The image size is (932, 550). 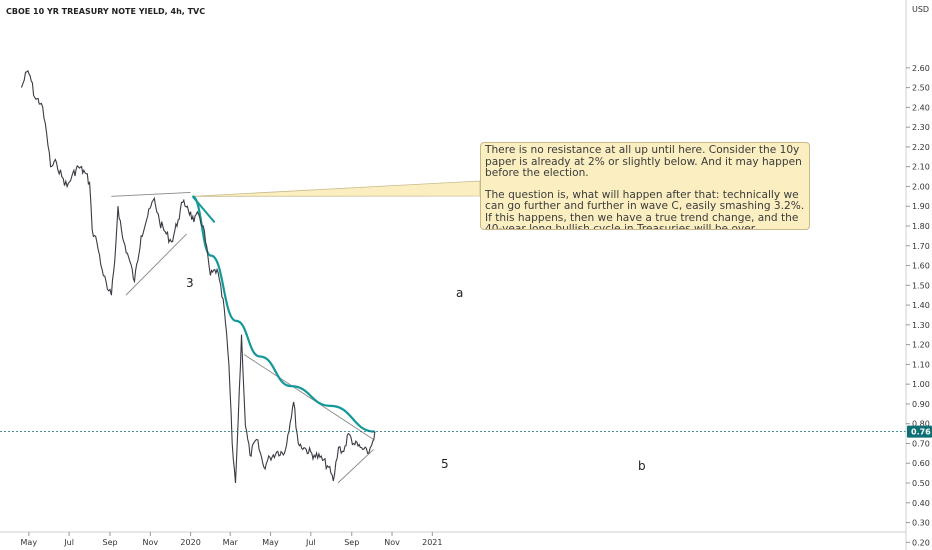 I want to click on y-tick-label: 1.50, so click(x=921, y=285).